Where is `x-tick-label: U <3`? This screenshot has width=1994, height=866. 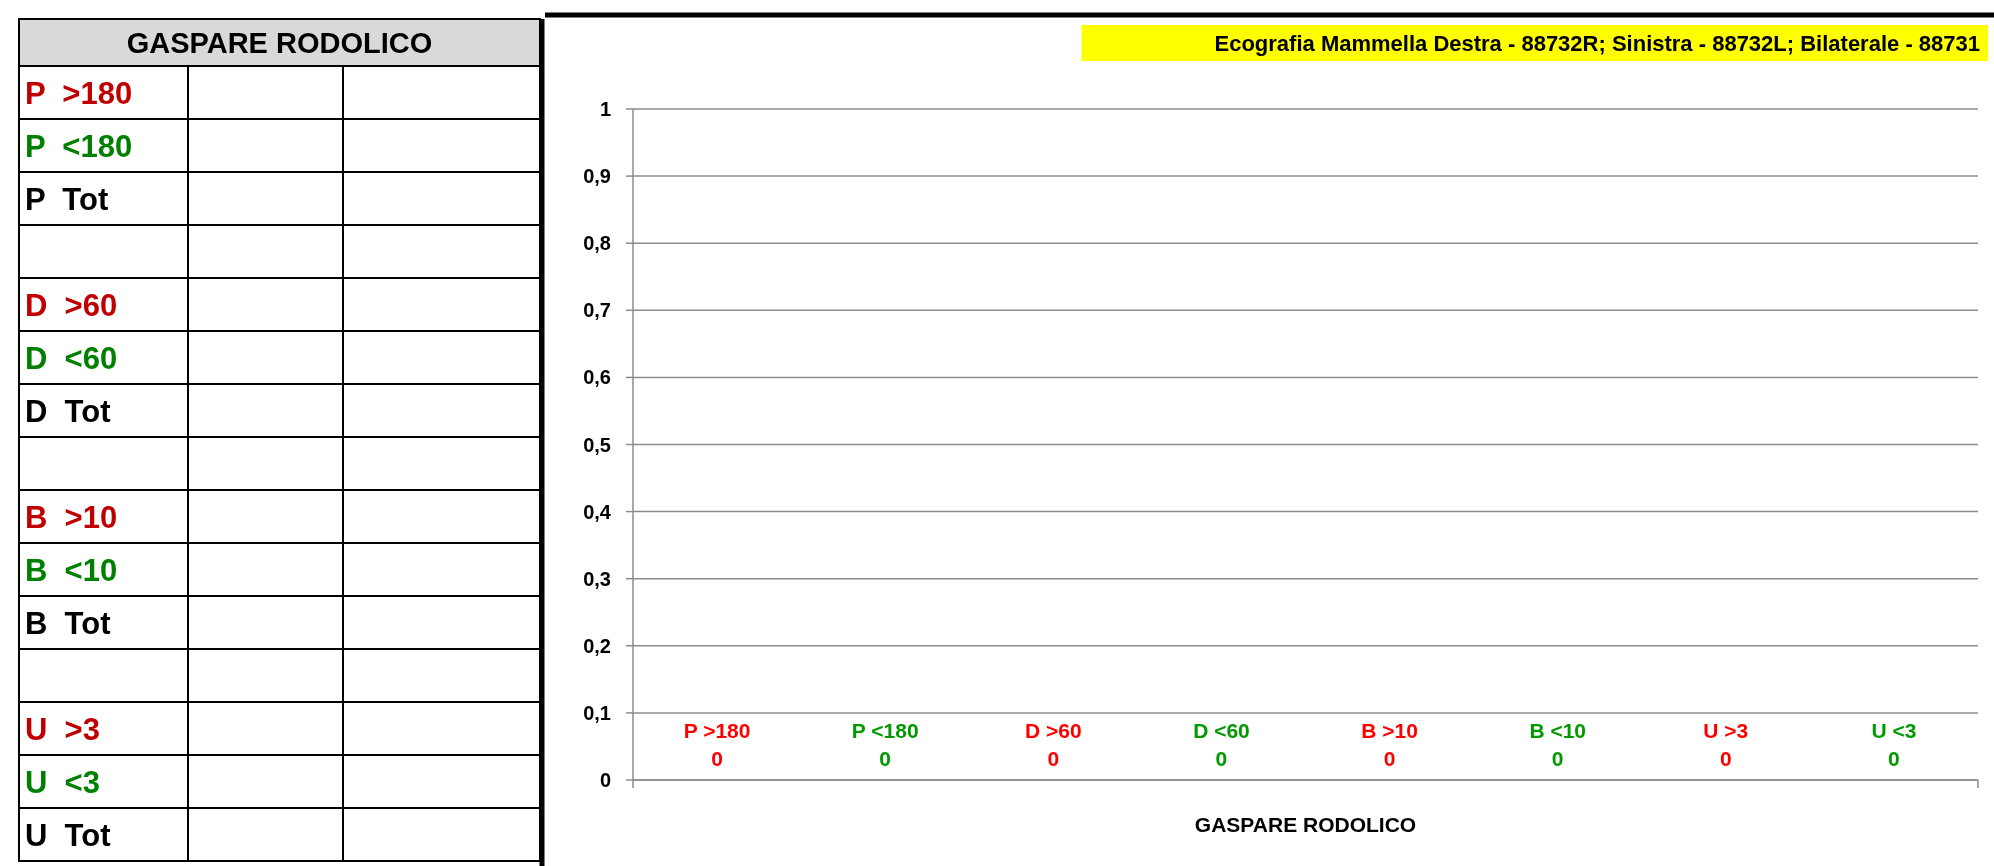
x-tick-label: U <3 is located at coordinates (1894, 730).